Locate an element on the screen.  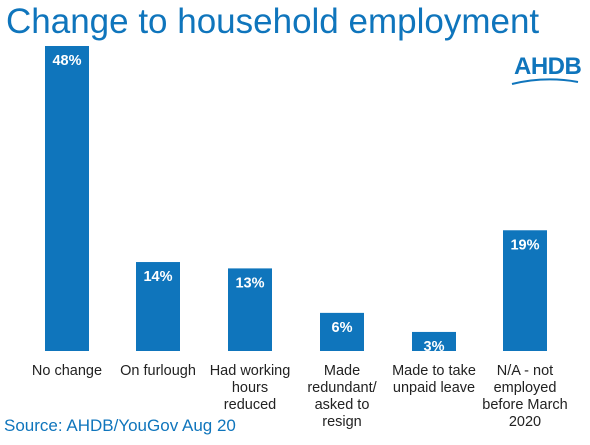
bar-value-label-2: 13% is located at coordinates (249, 283).